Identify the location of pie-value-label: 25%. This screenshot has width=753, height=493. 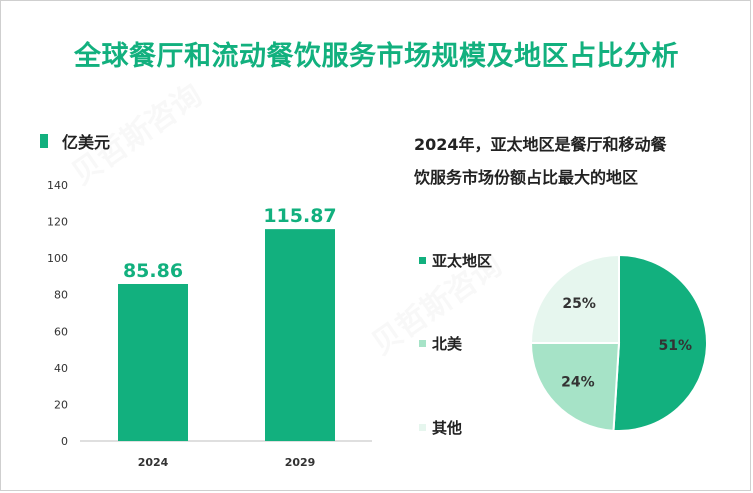
(579, 304).